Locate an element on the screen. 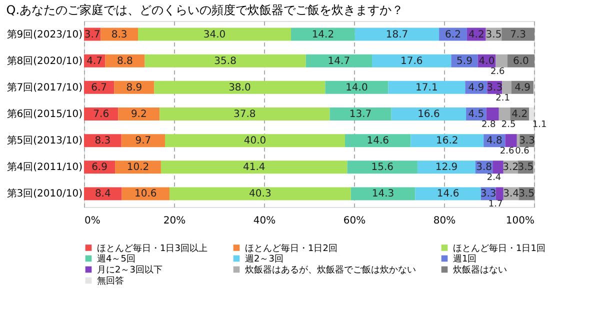 The width and height of the screenshot is (600, 312). x-tick-label: 20% is located at coordinates (174, 221).